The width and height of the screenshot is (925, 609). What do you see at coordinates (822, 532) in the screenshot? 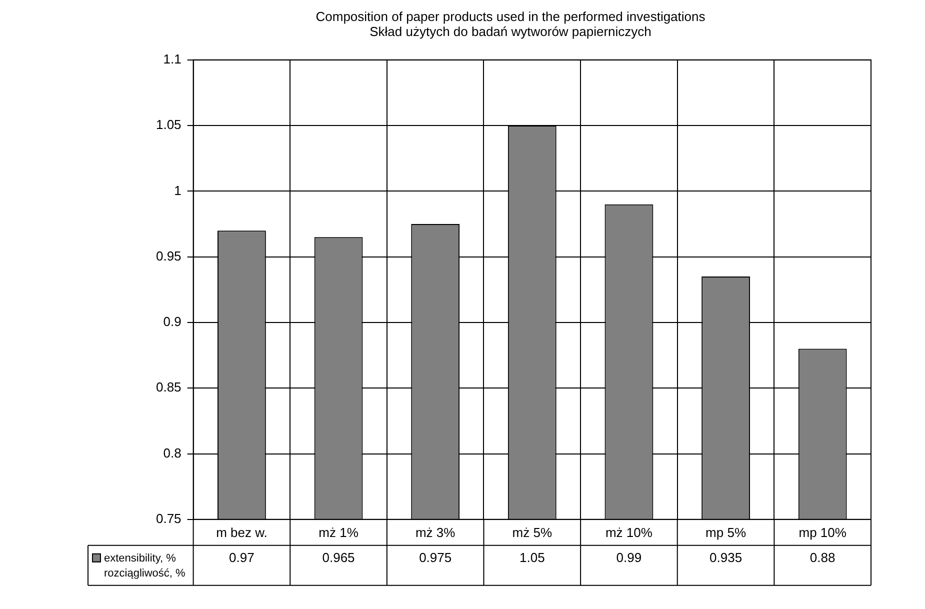
I see `x-tick-label: mp 10%` at bounding box center [822, 532].